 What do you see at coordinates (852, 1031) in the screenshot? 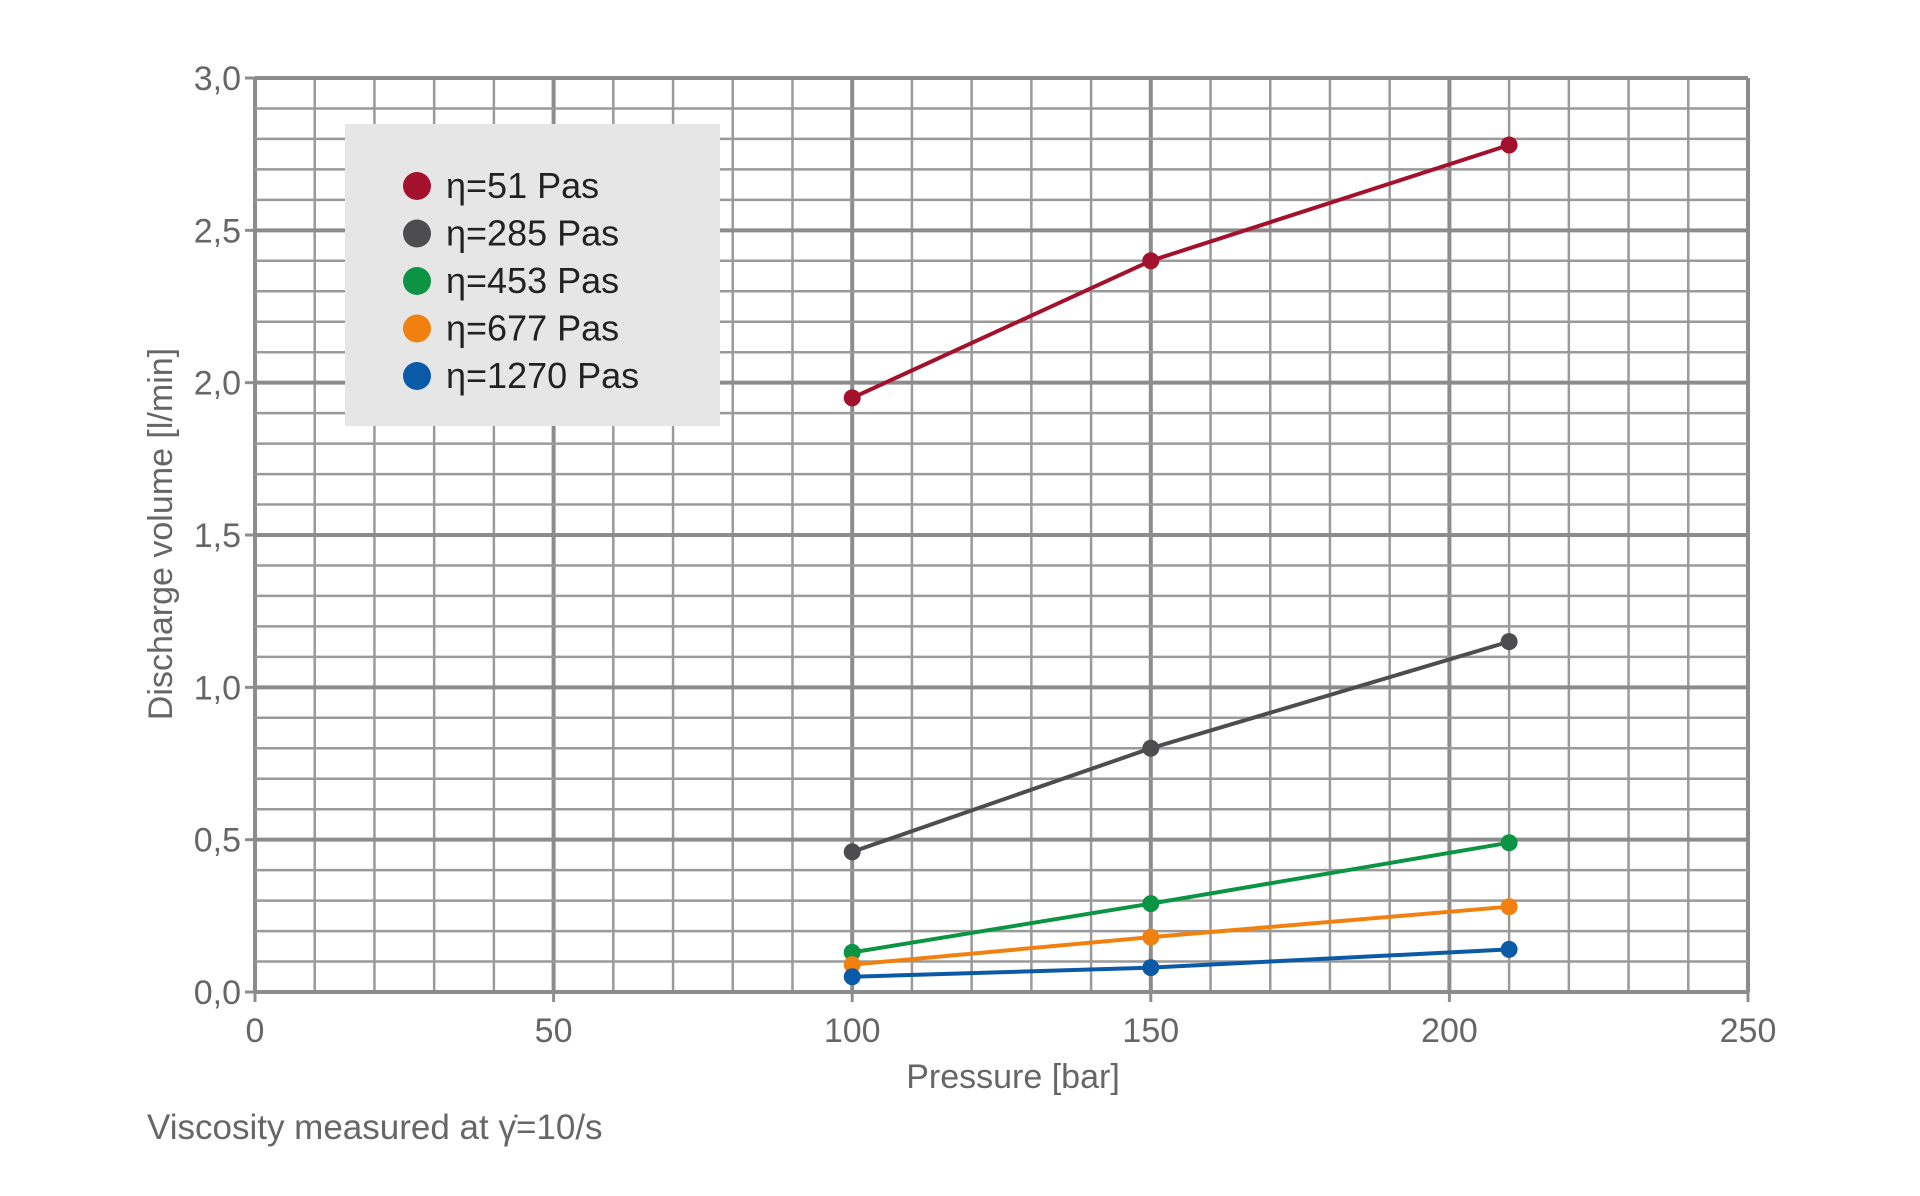
I see `x-tick-label: 100` at bounding box center [852, 1031].